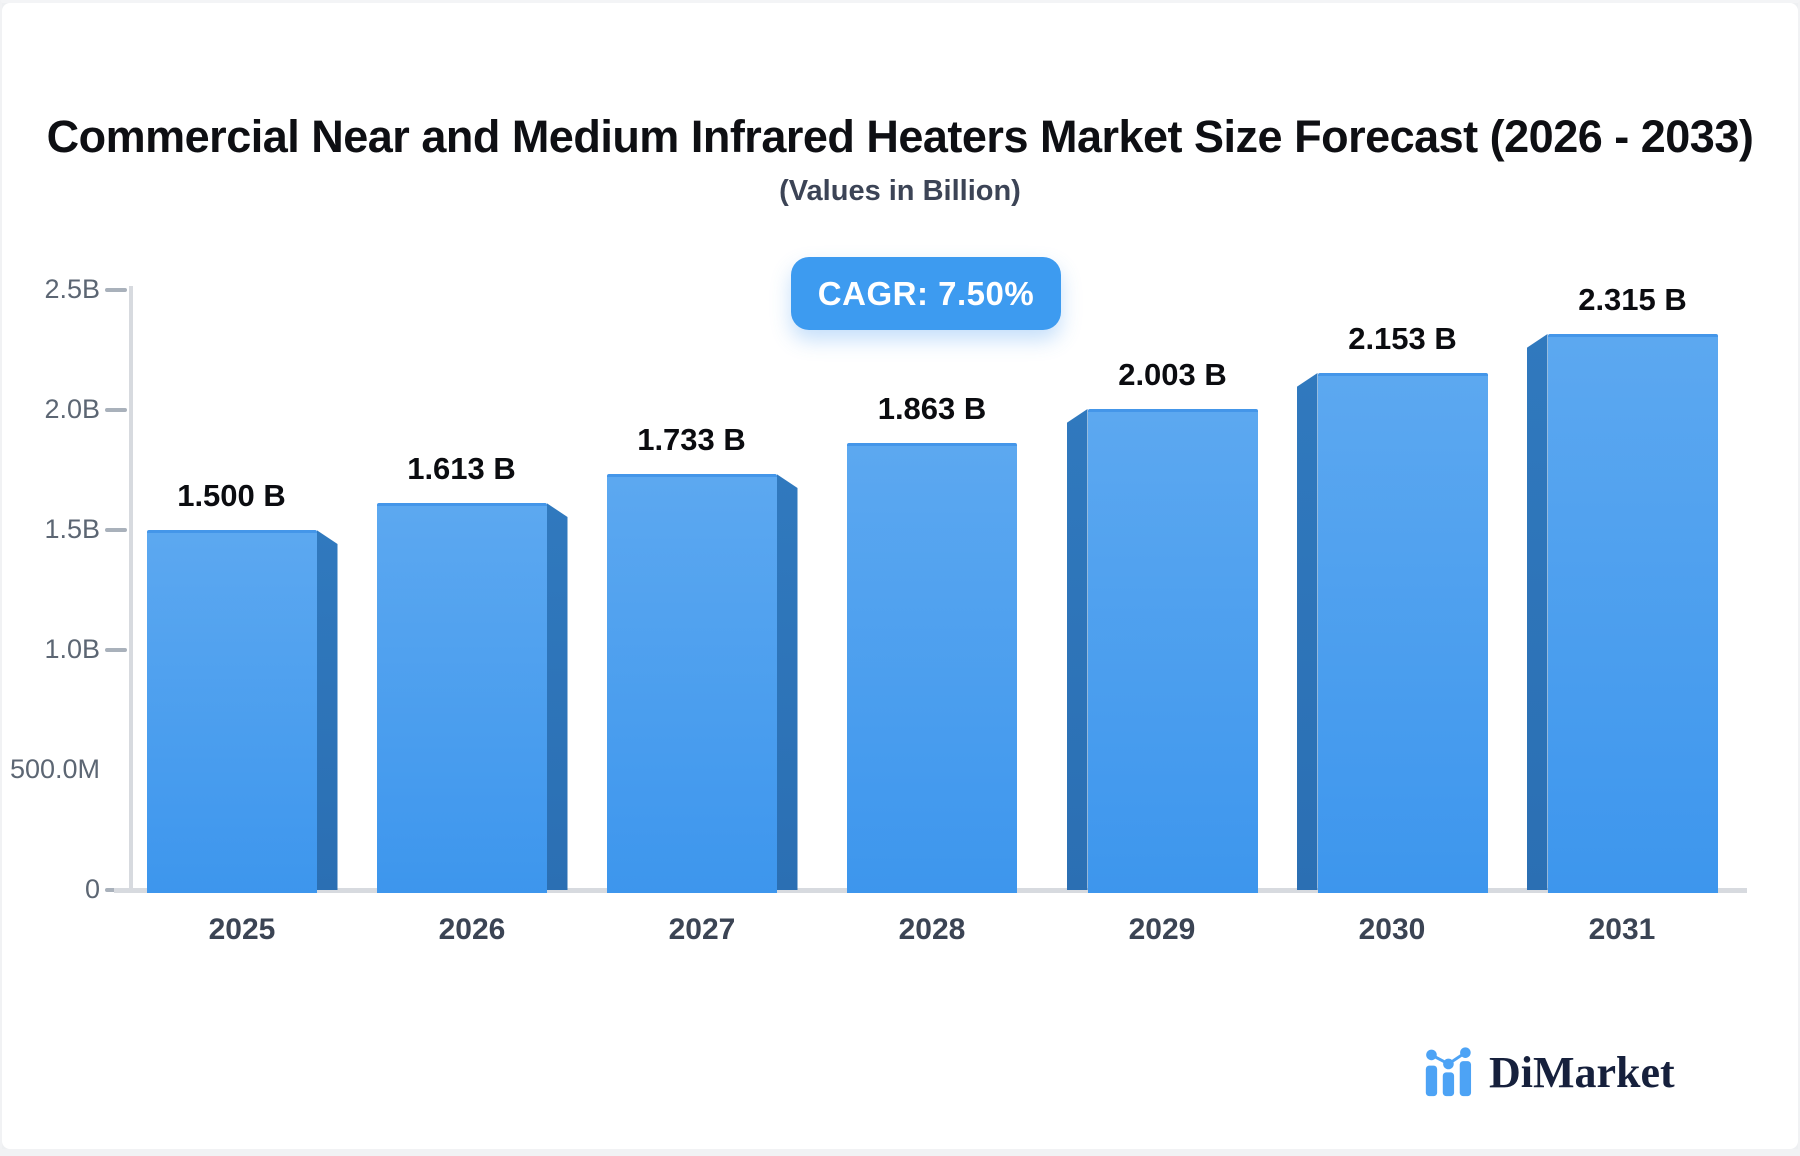 The width and height of the screenshot is (1800, 1156). Describe the element at coordinates (1172, 374) in the screenshot. I see `bar-value-label: 2.003 B` at that location.